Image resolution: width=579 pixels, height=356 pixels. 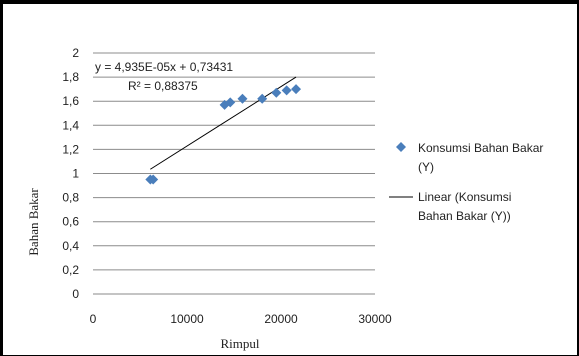 I want to click on legend-trend-label-line-1: Linear (Konsumsi, so click(x=464, y=197).